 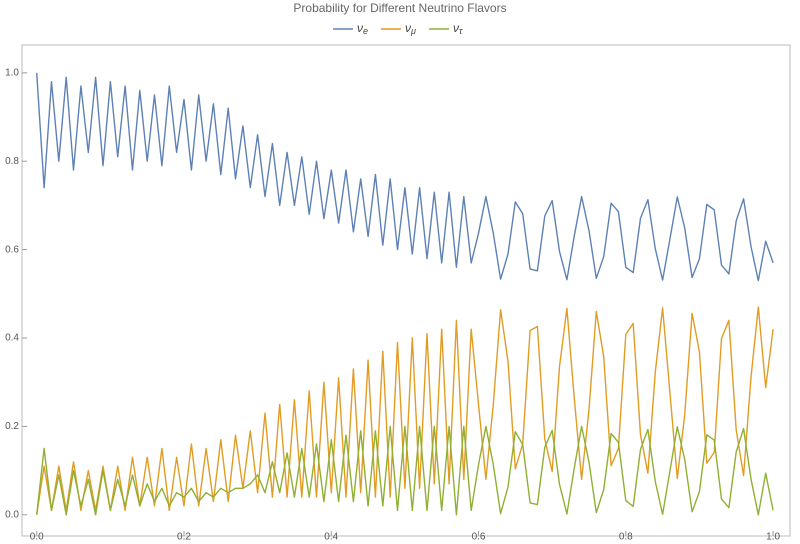 I want to click on y-tick-label: 0.0, so click(x=12, y=514).